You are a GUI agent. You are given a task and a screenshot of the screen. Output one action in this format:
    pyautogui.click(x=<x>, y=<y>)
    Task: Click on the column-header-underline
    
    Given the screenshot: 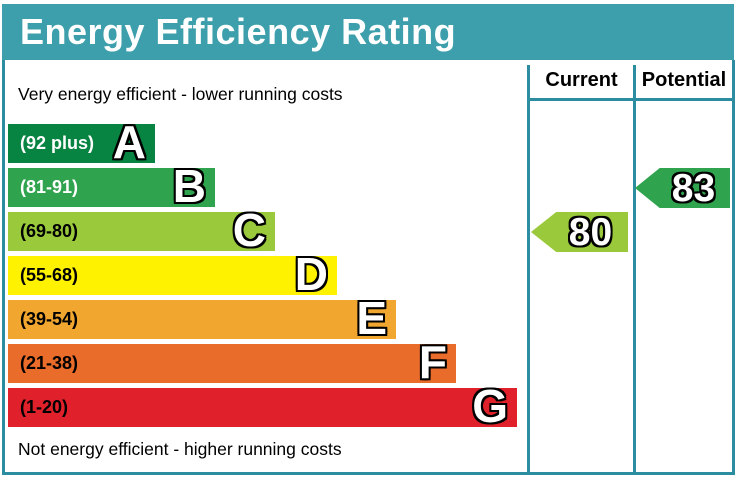 What is the action you would take?
    pyautogui.click(x=629, y=99)
    